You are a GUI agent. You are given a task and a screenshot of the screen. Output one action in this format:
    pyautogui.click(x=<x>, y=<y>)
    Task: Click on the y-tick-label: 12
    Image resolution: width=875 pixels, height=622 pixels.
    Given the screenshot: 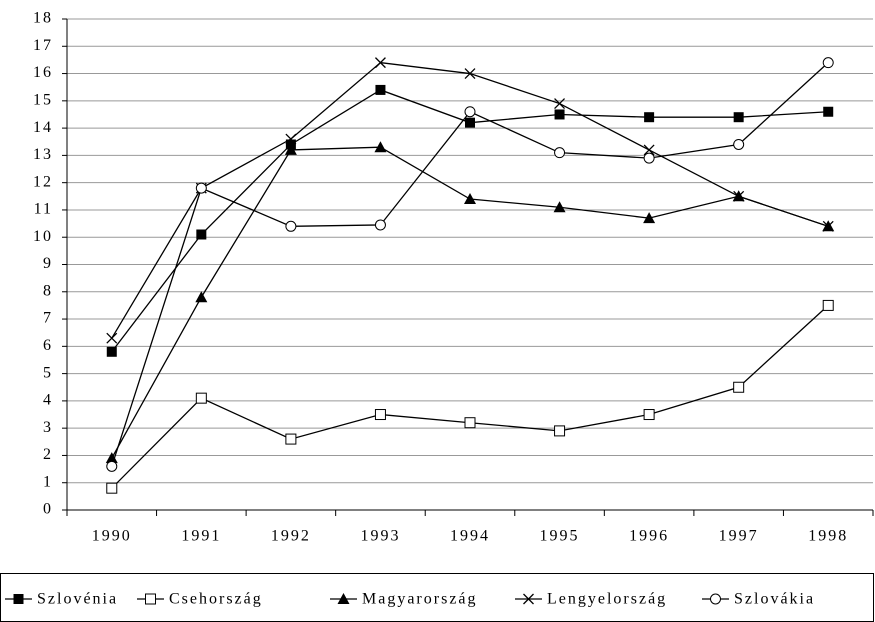 What is the action you would take?
    pyautogui.click(x=43, y=181)
    